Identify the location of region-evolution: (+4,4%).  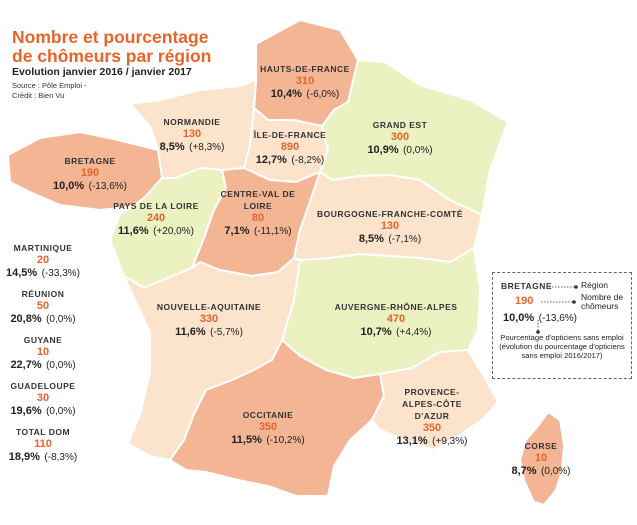
(414, 332).